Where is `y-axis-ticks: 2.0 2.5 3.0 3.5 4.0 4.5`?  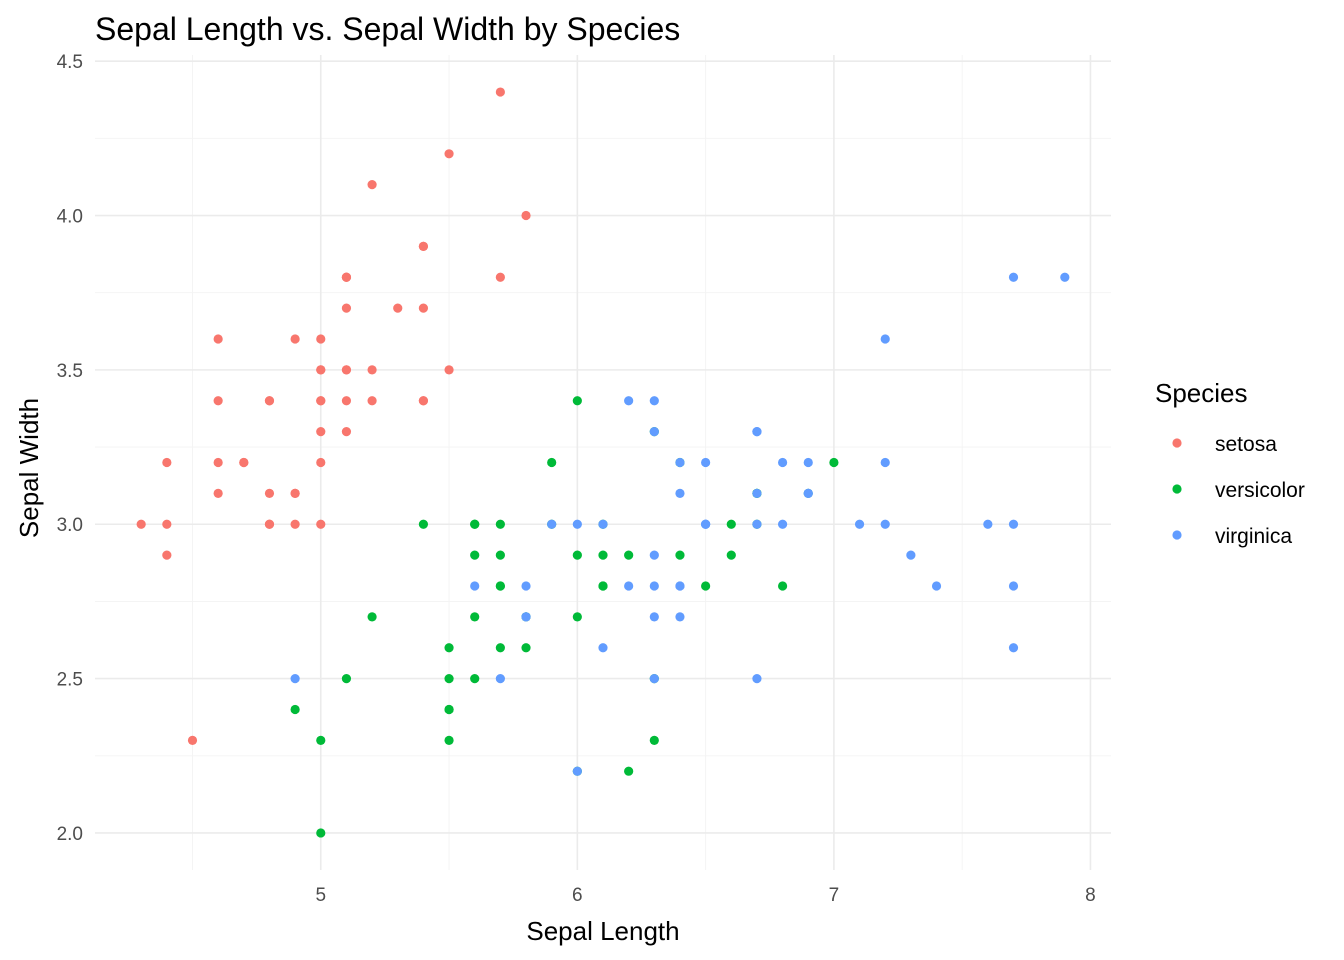
y-axis-ticks: 2.0 2.5 3.0 3.5 4.0 4.5 is located at coordinates (70, 448).